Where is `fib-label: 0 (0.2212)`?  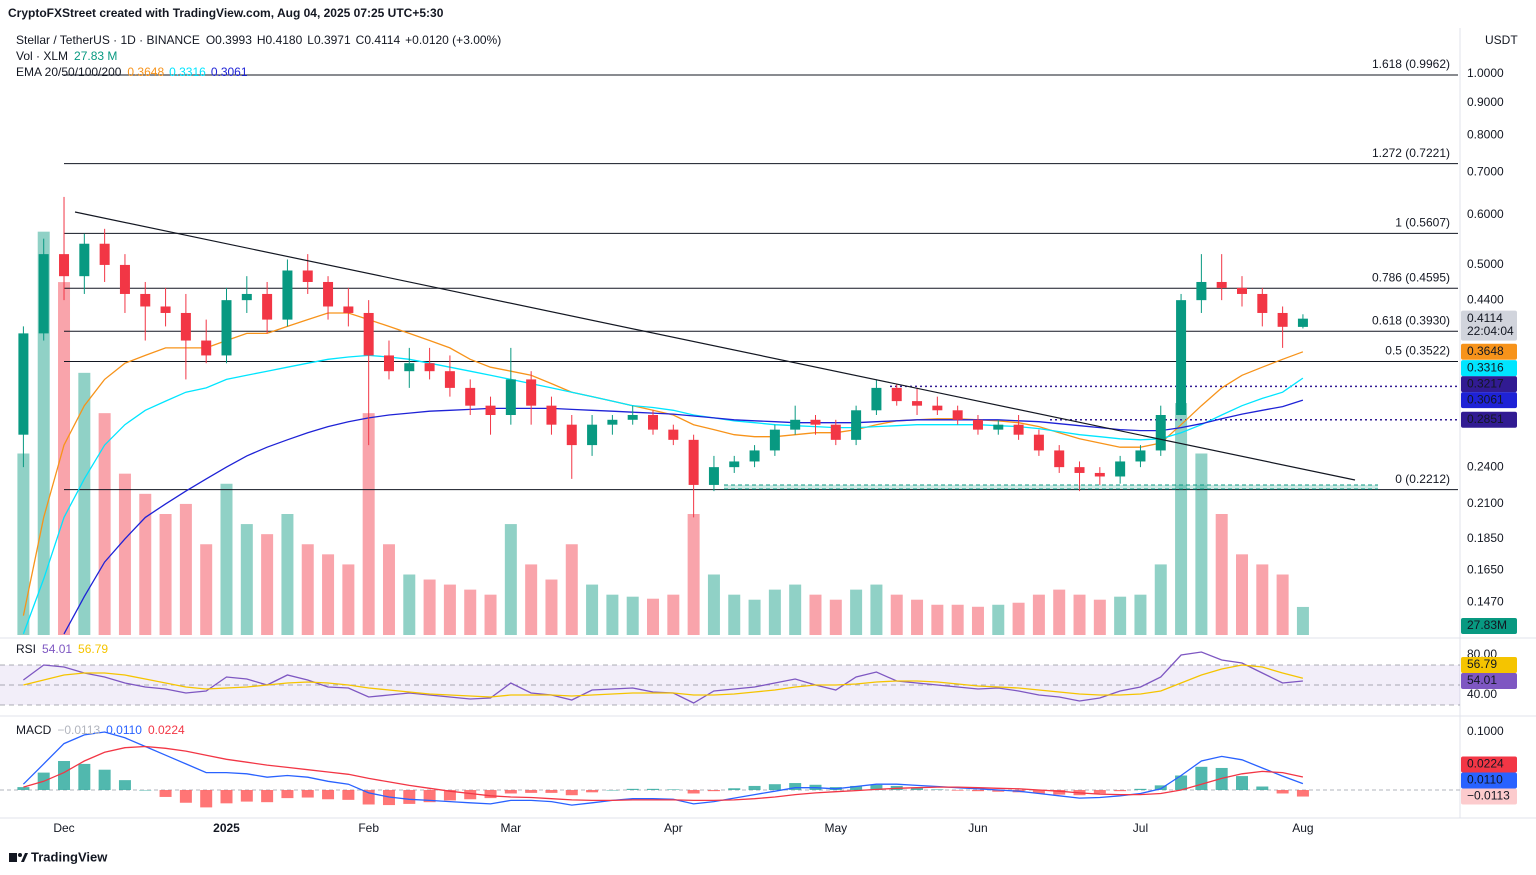
fib-label: 0 (0.2212) is located at coordinates (1422, 479).